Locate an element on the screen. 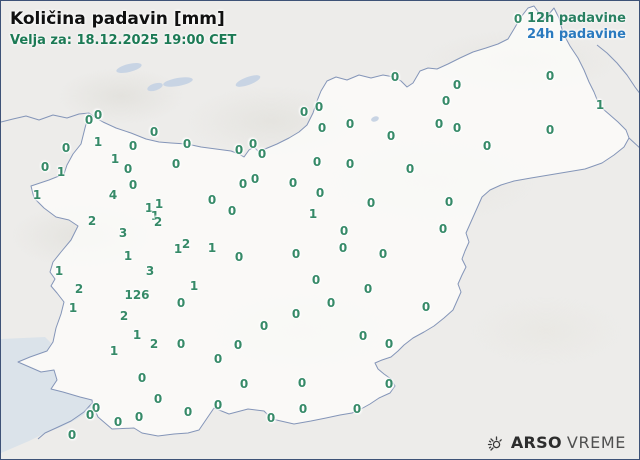 This screenshot has height=460, width=640. adriatic-sea is located at coordinates (47, 395).